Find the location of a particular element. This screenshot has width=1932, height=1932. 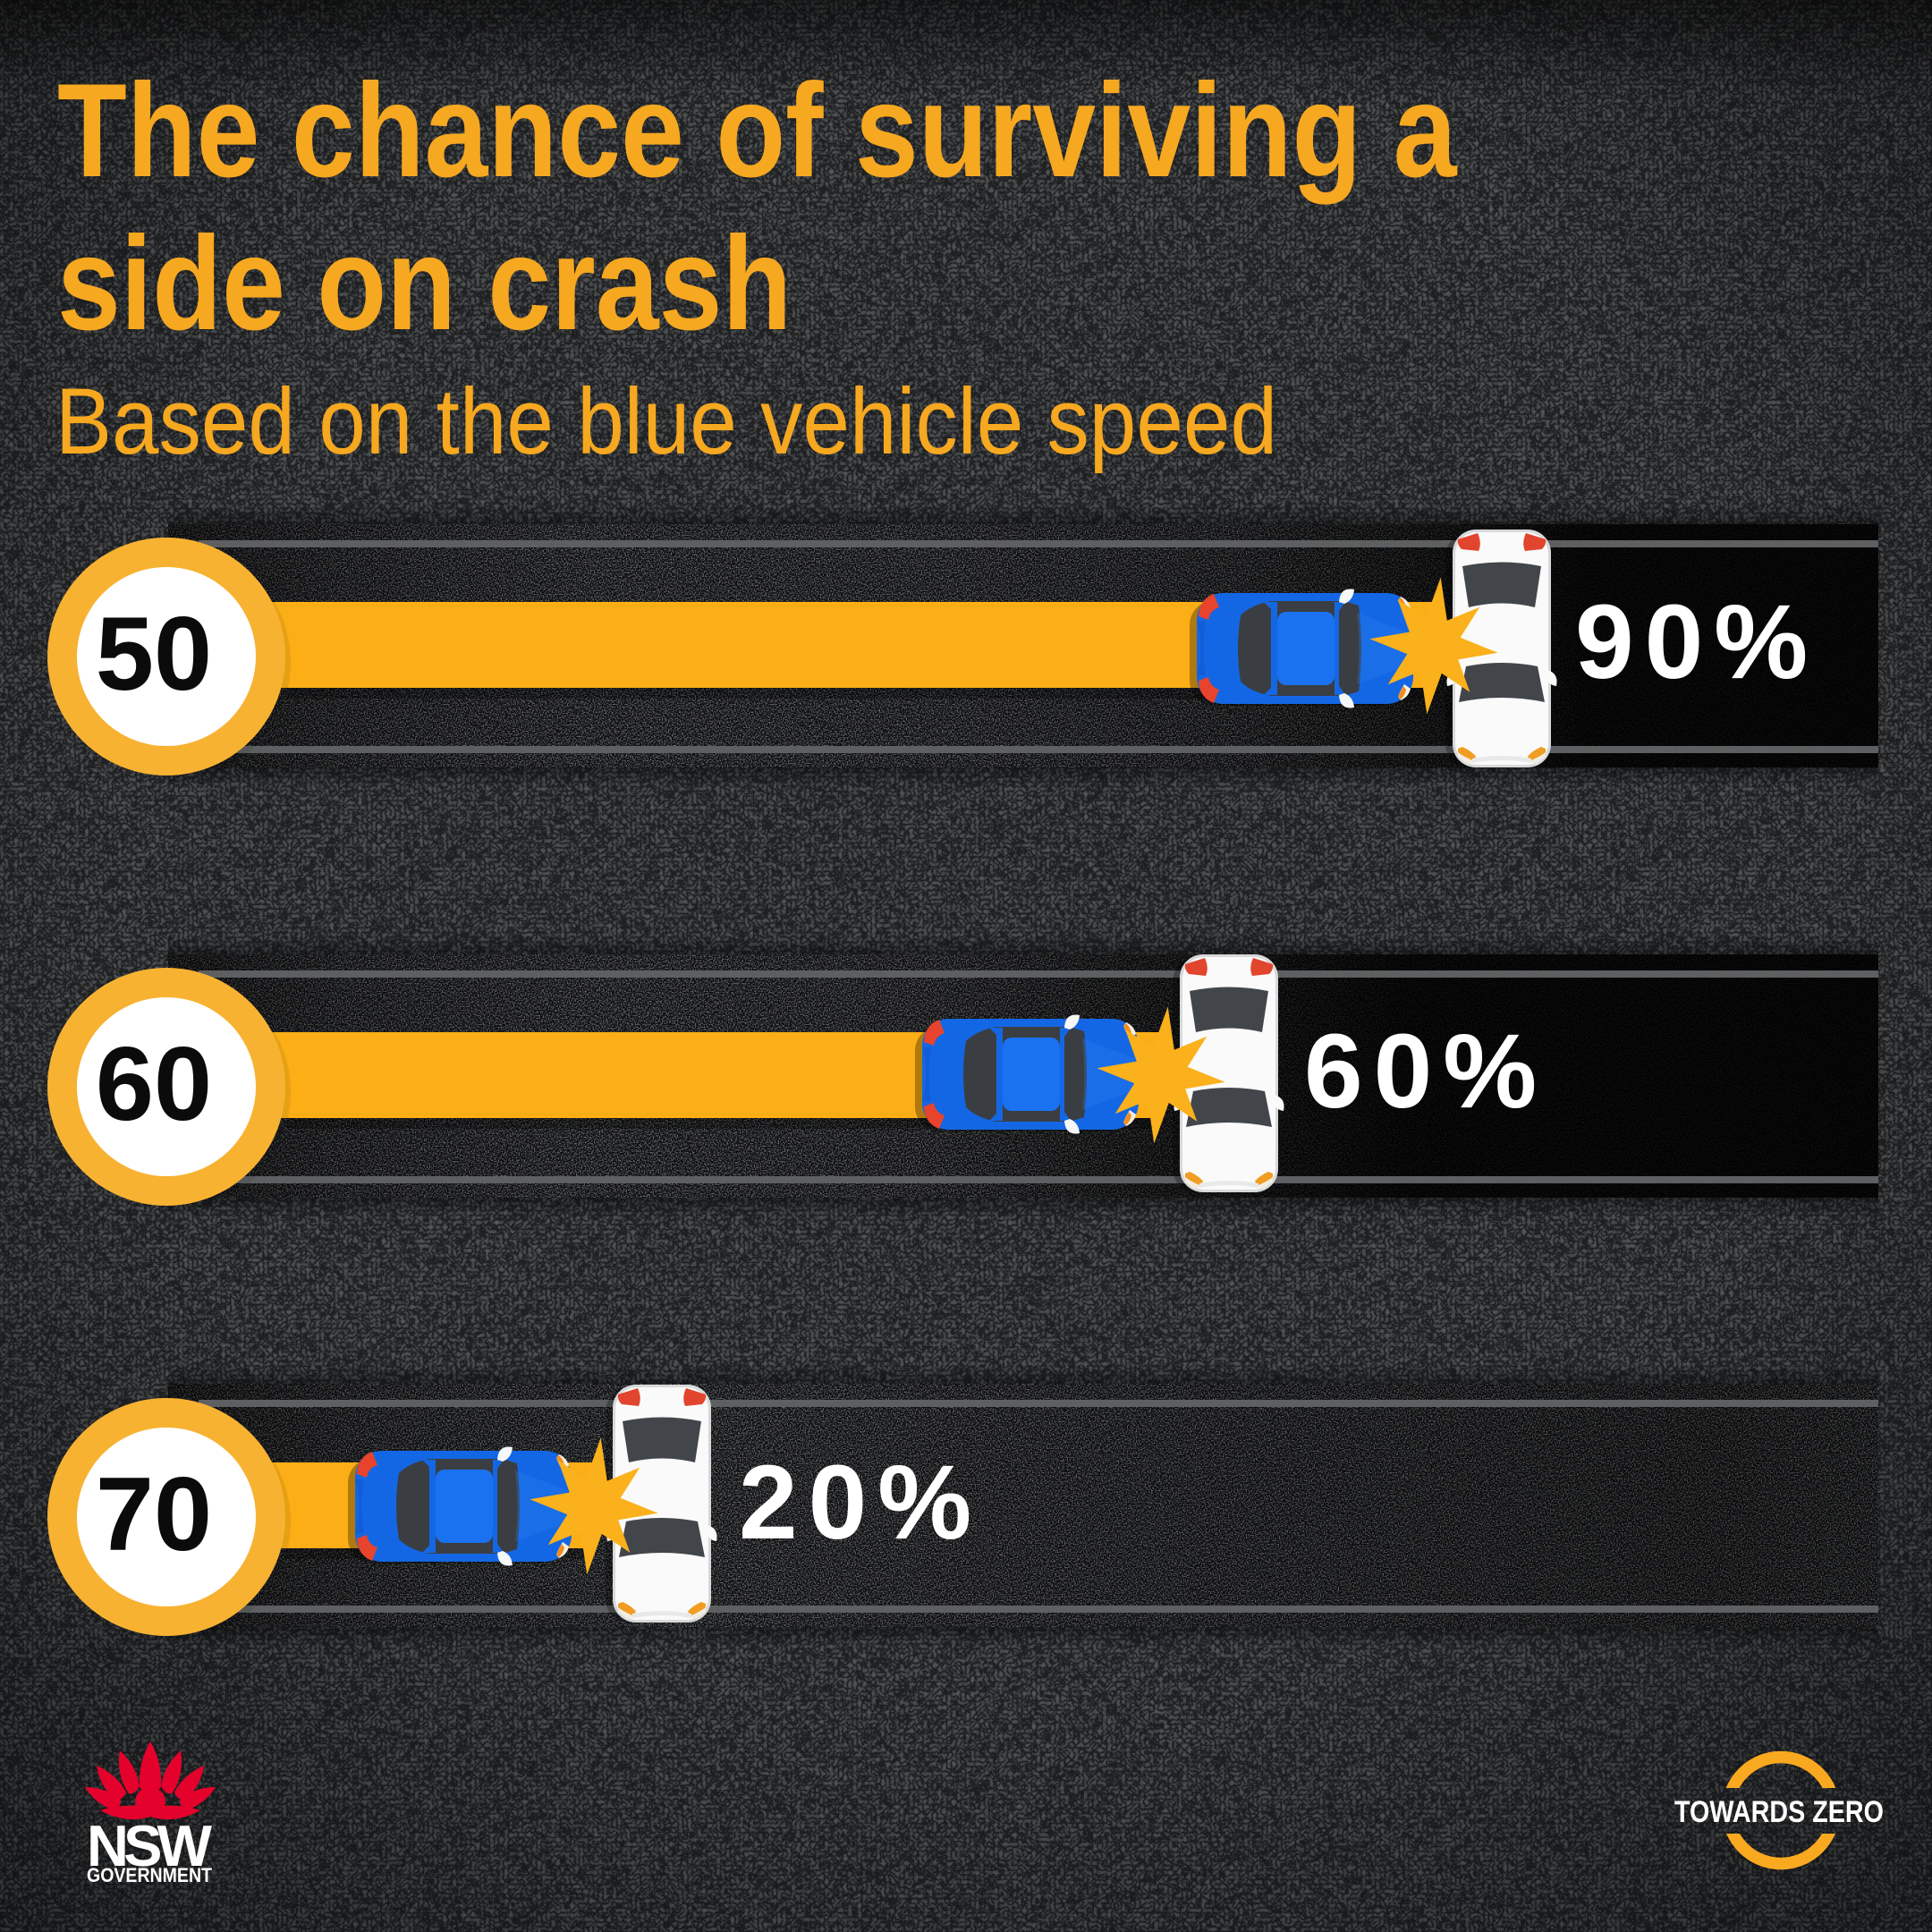

svg-text: TOWARDS ZERO is located at coordinates (1779, 1812).